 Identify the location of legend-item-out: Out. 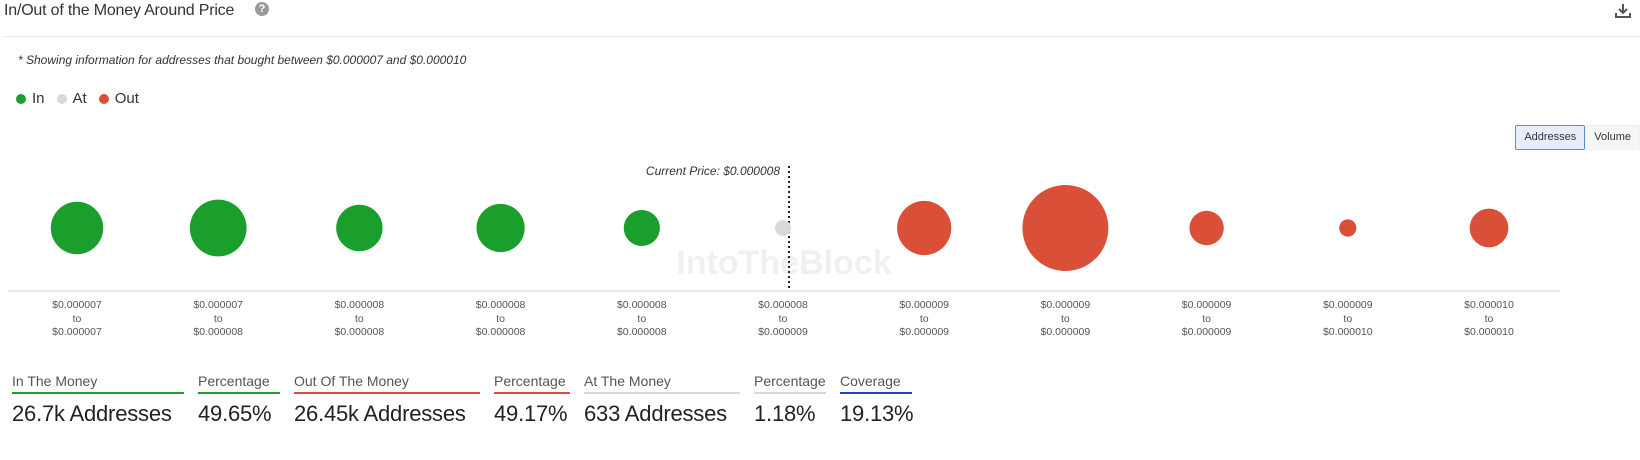
(118, 98).